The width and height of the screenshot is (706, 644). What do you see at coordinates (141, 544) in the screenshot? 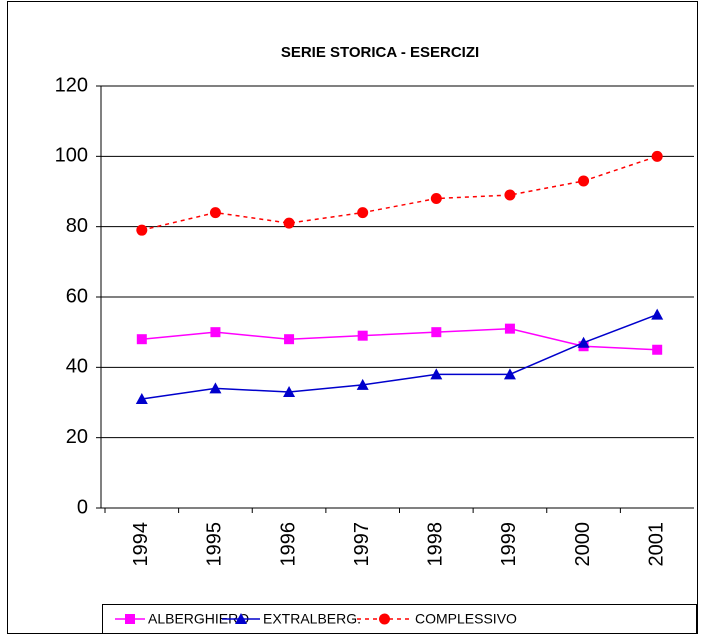
I see `x-tick-label: 1994` at bounding box center [141, 544].